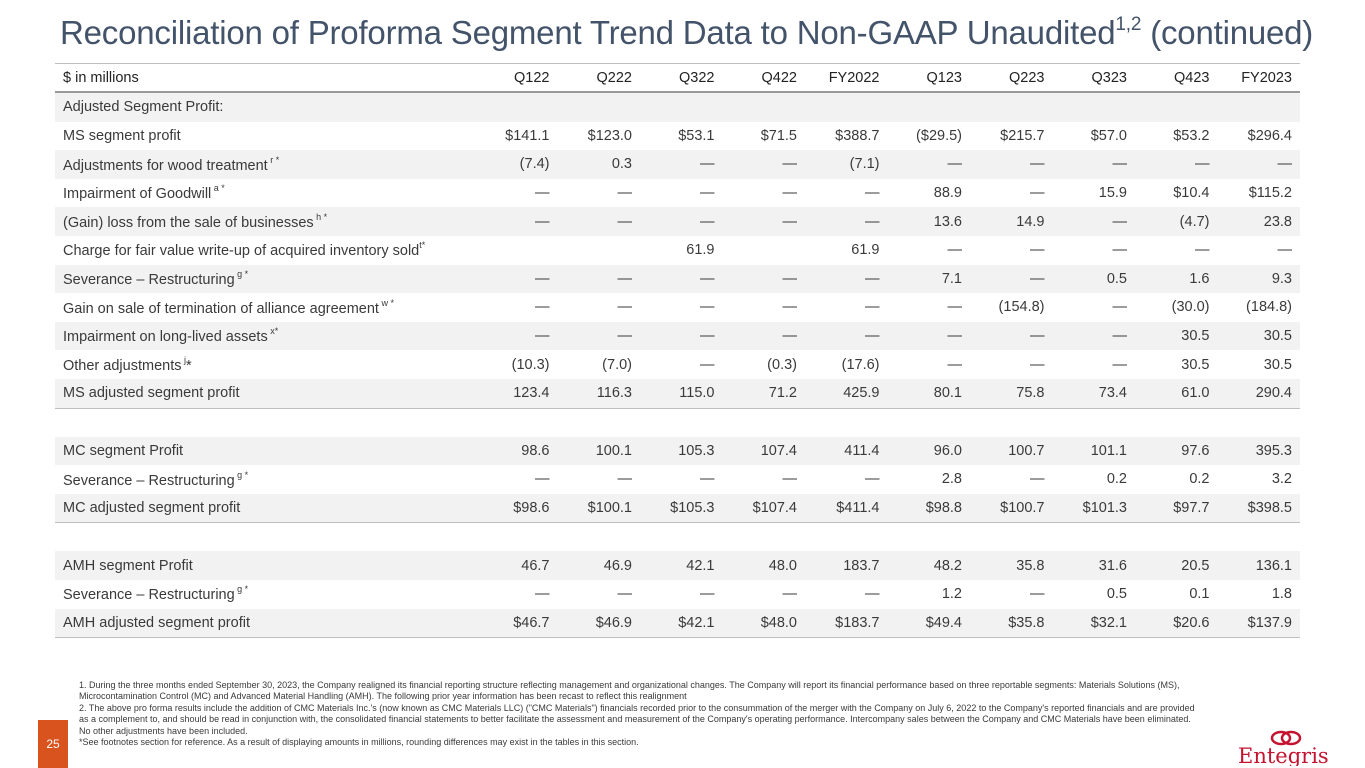 This screenshot has height=768, width=1365. I want to click on cell-q423: $10.4, so click(1191, 193).